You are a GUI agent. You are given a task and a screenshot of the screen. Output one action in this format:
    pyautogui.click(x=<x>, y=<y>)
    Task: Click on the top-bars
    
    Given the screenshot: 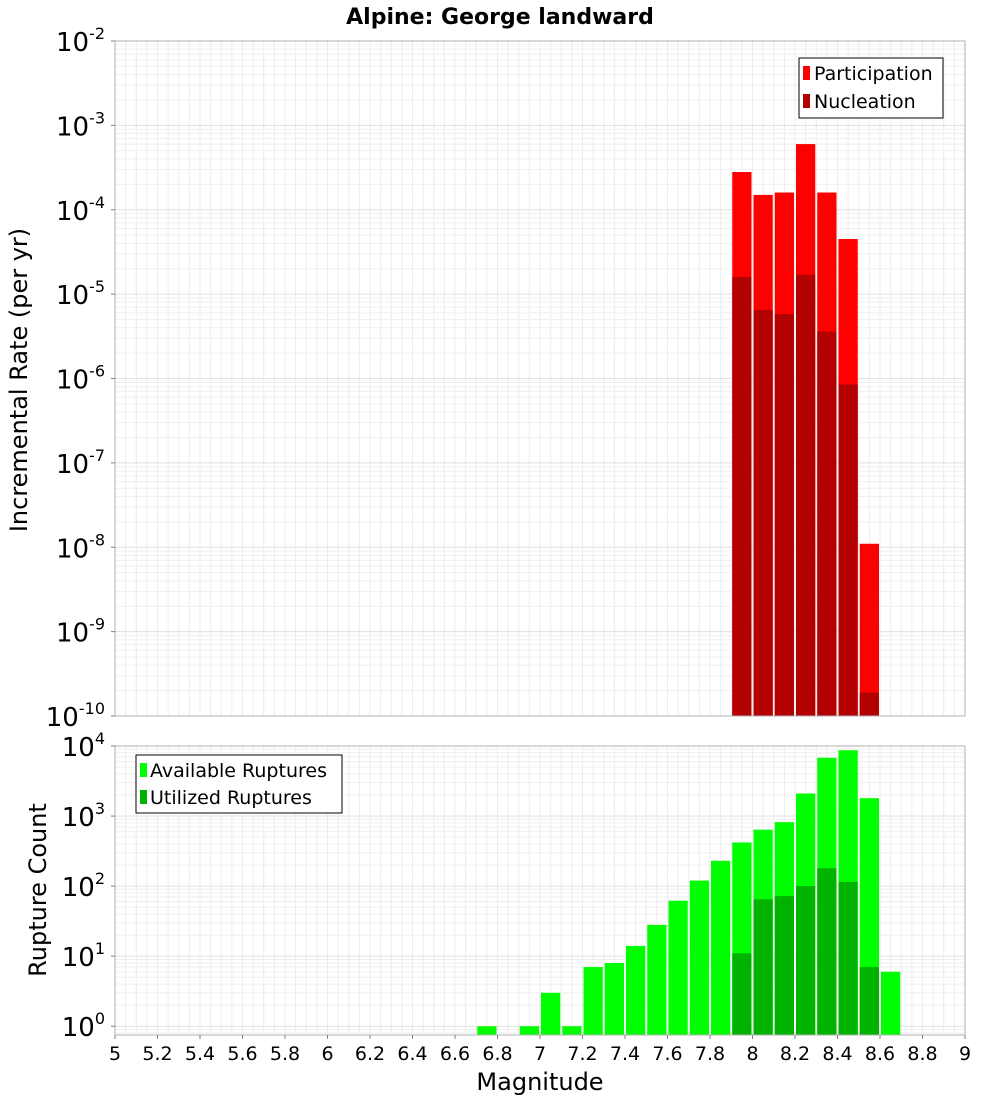 What is the action you would take?
    pyautogui.click(x=805, y=430)
    